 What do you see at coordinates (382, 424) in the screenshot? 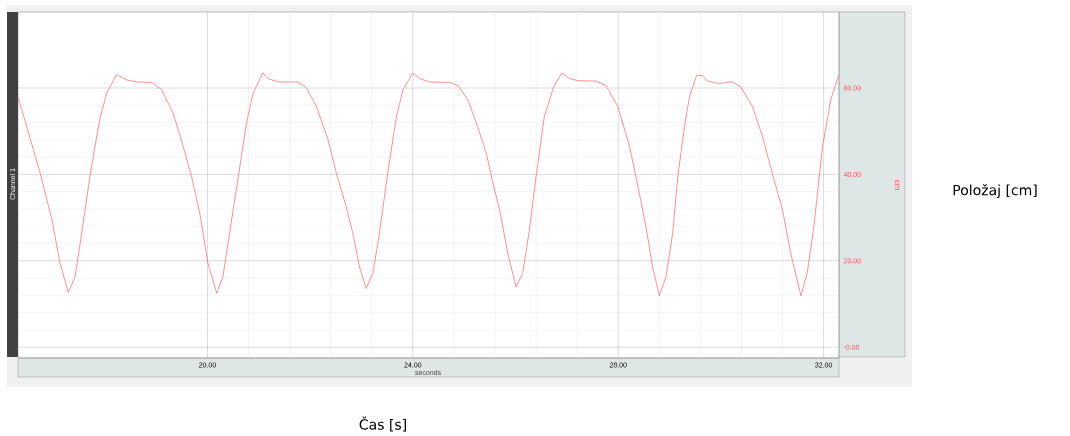
I see `text: Čas [s]` at bounding box center [382, 424].